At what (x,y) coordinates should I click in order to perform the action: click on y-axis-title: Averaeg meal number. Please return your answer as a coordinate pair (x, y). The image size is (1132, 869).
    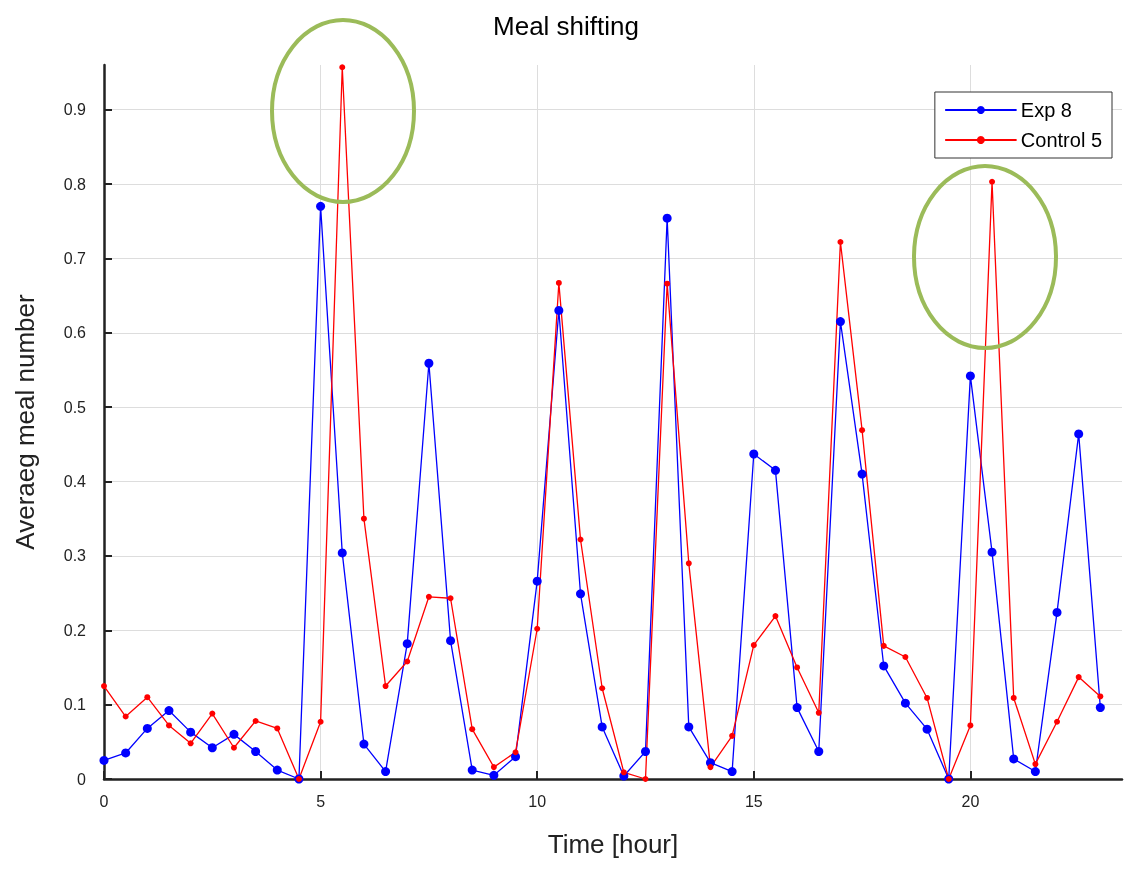
    Looking at the image, I should click on (25, 421).